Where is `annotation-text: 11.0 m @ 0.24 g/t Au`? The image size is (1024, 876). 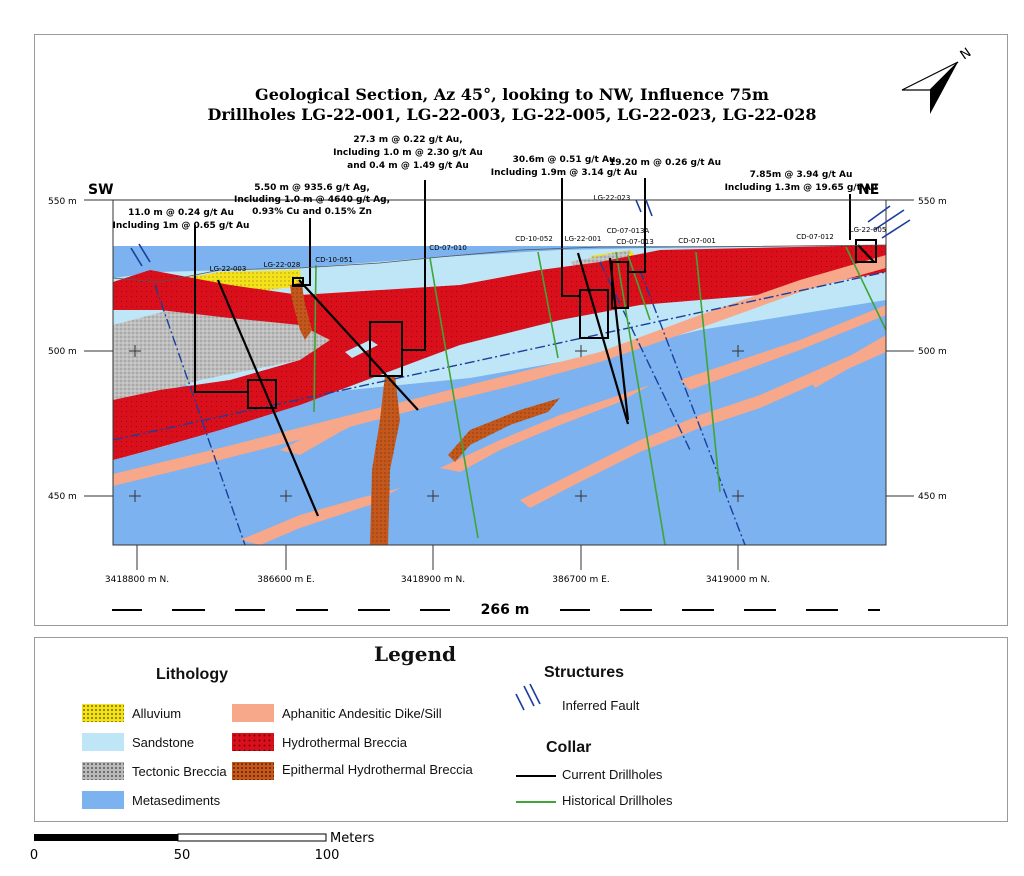
annotation-text: 11.0 m @ 0.24 g/t Au is located at coordinates (181, 213).